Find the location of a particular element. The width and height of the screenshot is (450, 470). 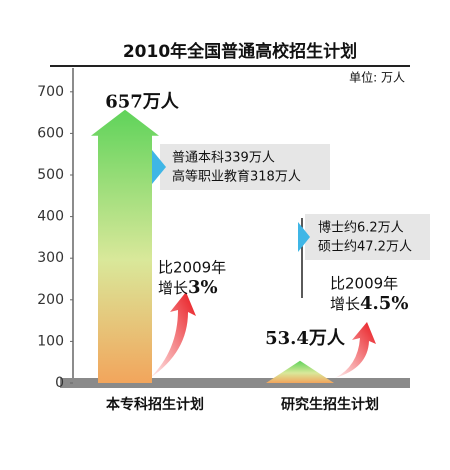

note-text: 普通本科339万人 is located at coordinates (223, 158).